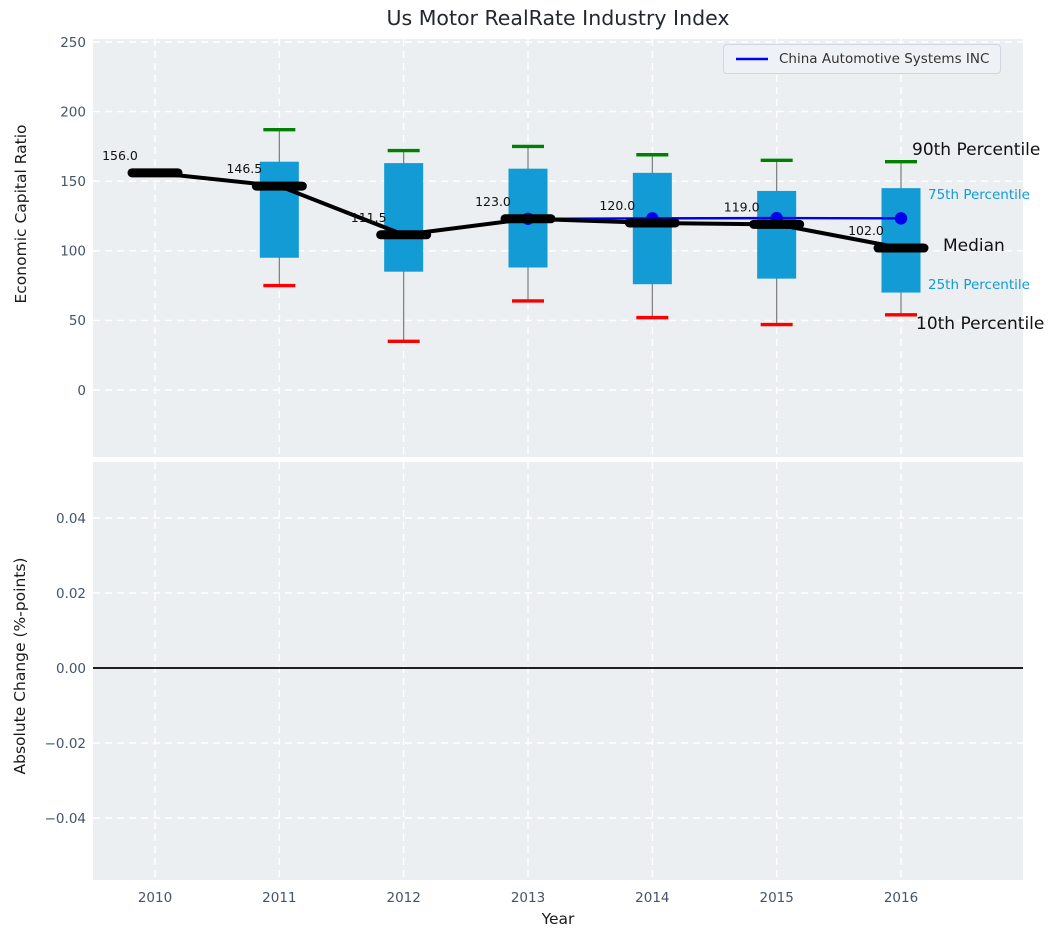 The image size is (1049, 942). What do you see at coordinates (279, 898) in the screenshot?
I see `xtick-2011: 2011` at bounding box center [279, 898].